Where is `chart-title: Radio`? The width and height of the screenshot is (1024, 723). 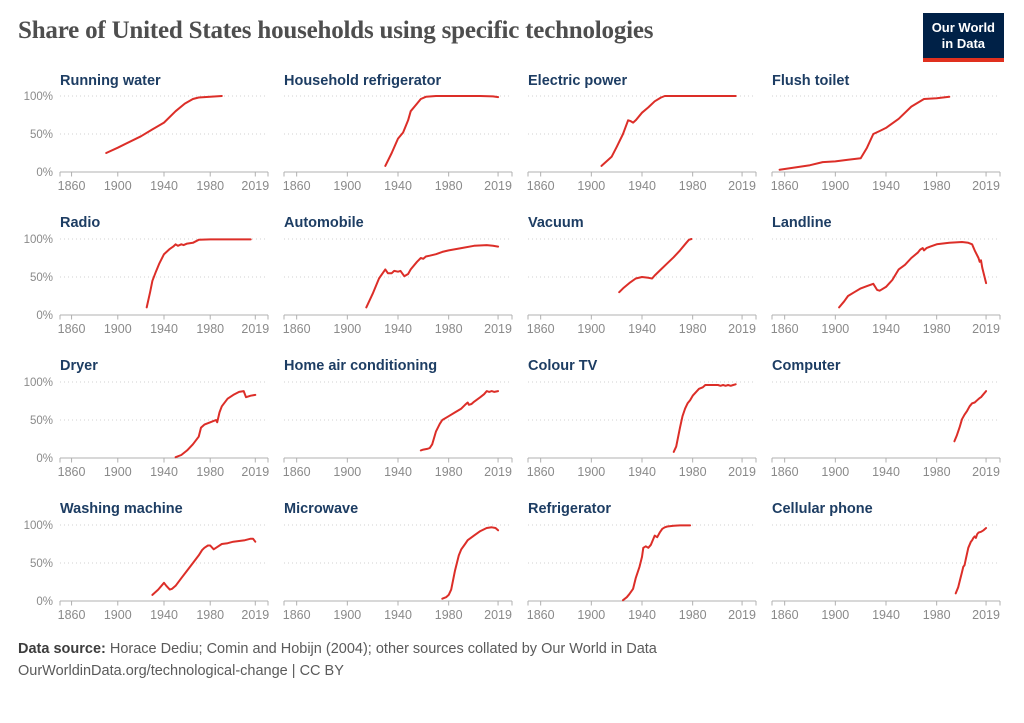
chart-title: Radio is located at coordinates (80, 223).